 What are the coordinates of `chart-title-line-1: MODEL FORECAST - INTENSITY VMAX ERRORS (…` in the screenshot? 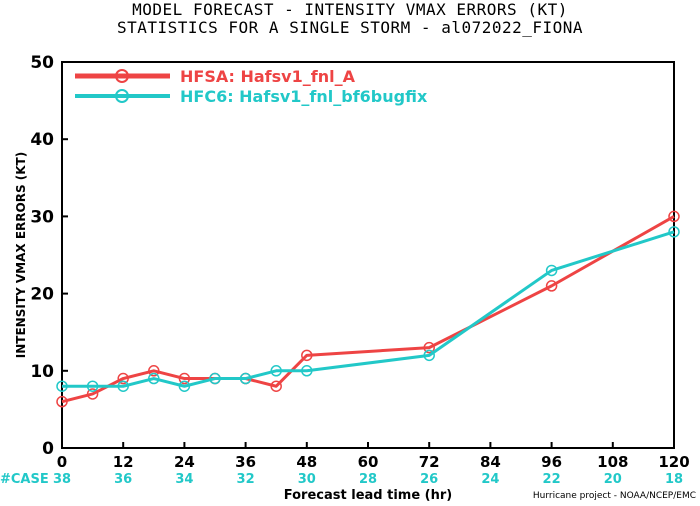 It's located at (350, 9).